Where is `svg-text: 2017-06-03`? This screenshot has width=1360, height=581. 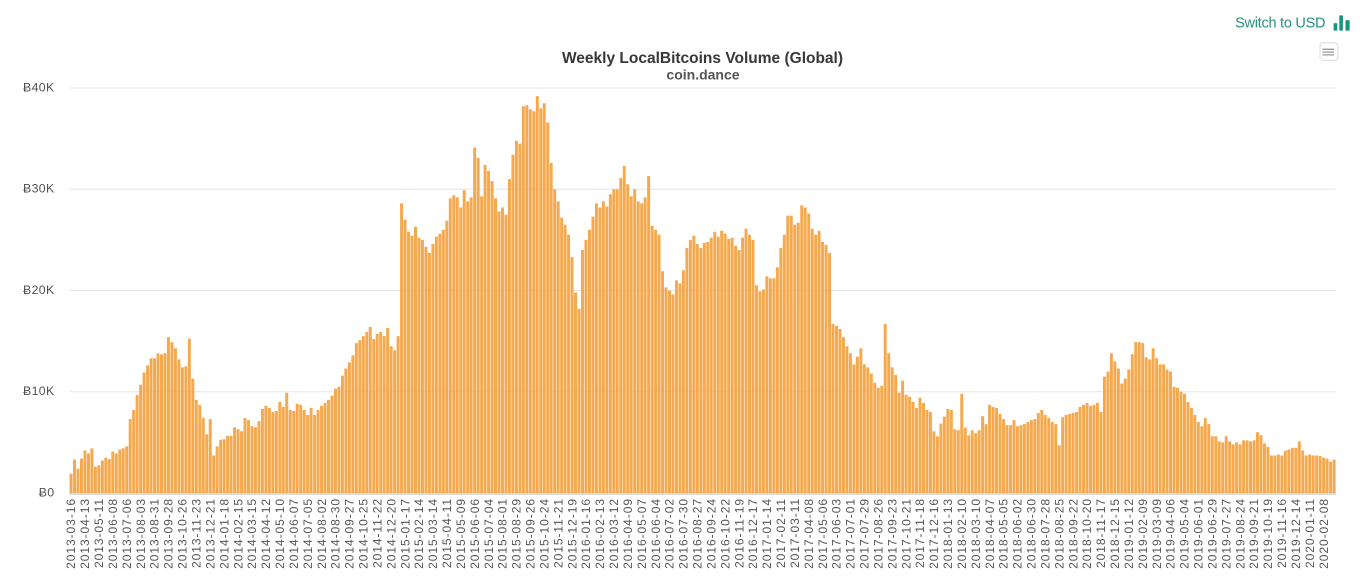 svg-text: 2017-06-03 is located at coordinates (837, 533).